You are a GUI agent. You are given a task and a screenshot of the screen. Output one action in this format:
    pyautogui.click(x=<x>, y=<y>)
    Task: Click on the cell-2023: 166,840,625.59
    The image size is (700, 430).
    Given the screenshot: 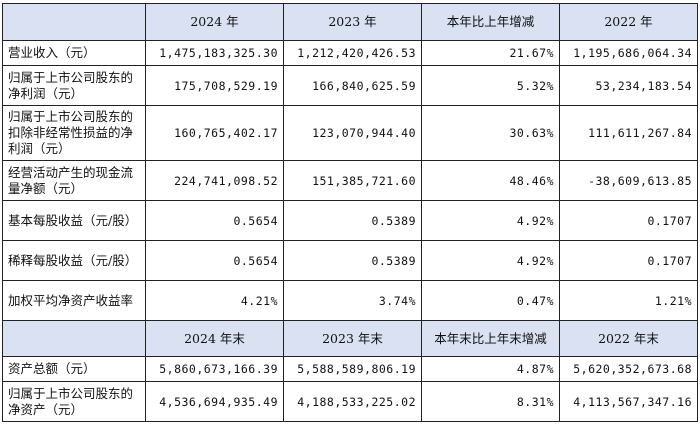 What is the action you would take?
    pyautogui.click(x=352, y=85)
    